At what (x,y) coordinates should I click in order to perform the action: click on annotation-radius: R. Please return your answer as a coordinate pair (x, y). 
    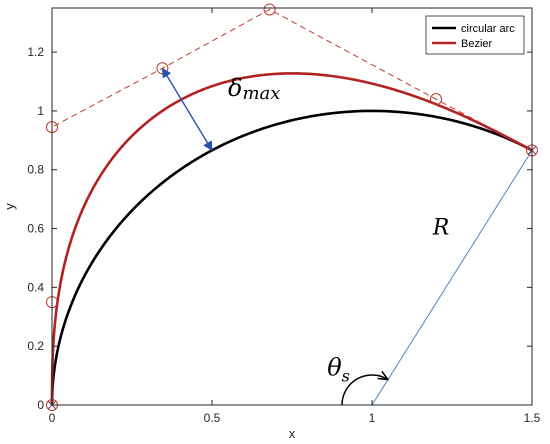
    Looking at the image, I should click on (441, 227).